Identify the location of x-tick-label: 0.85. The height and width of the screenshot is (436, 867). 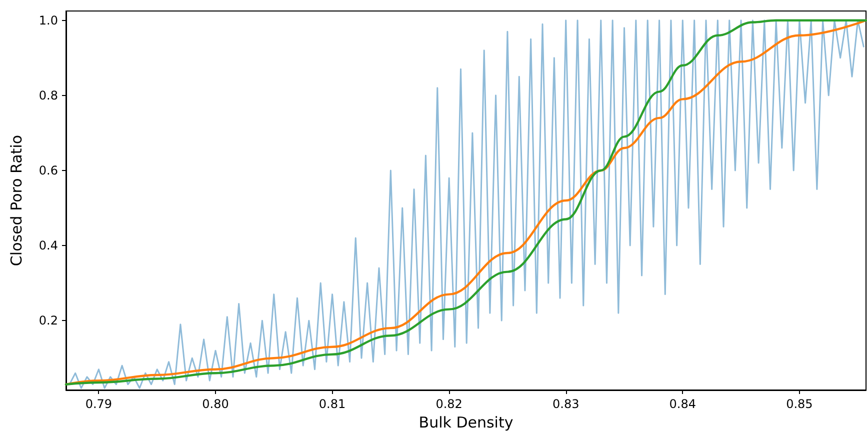
(799, 404).